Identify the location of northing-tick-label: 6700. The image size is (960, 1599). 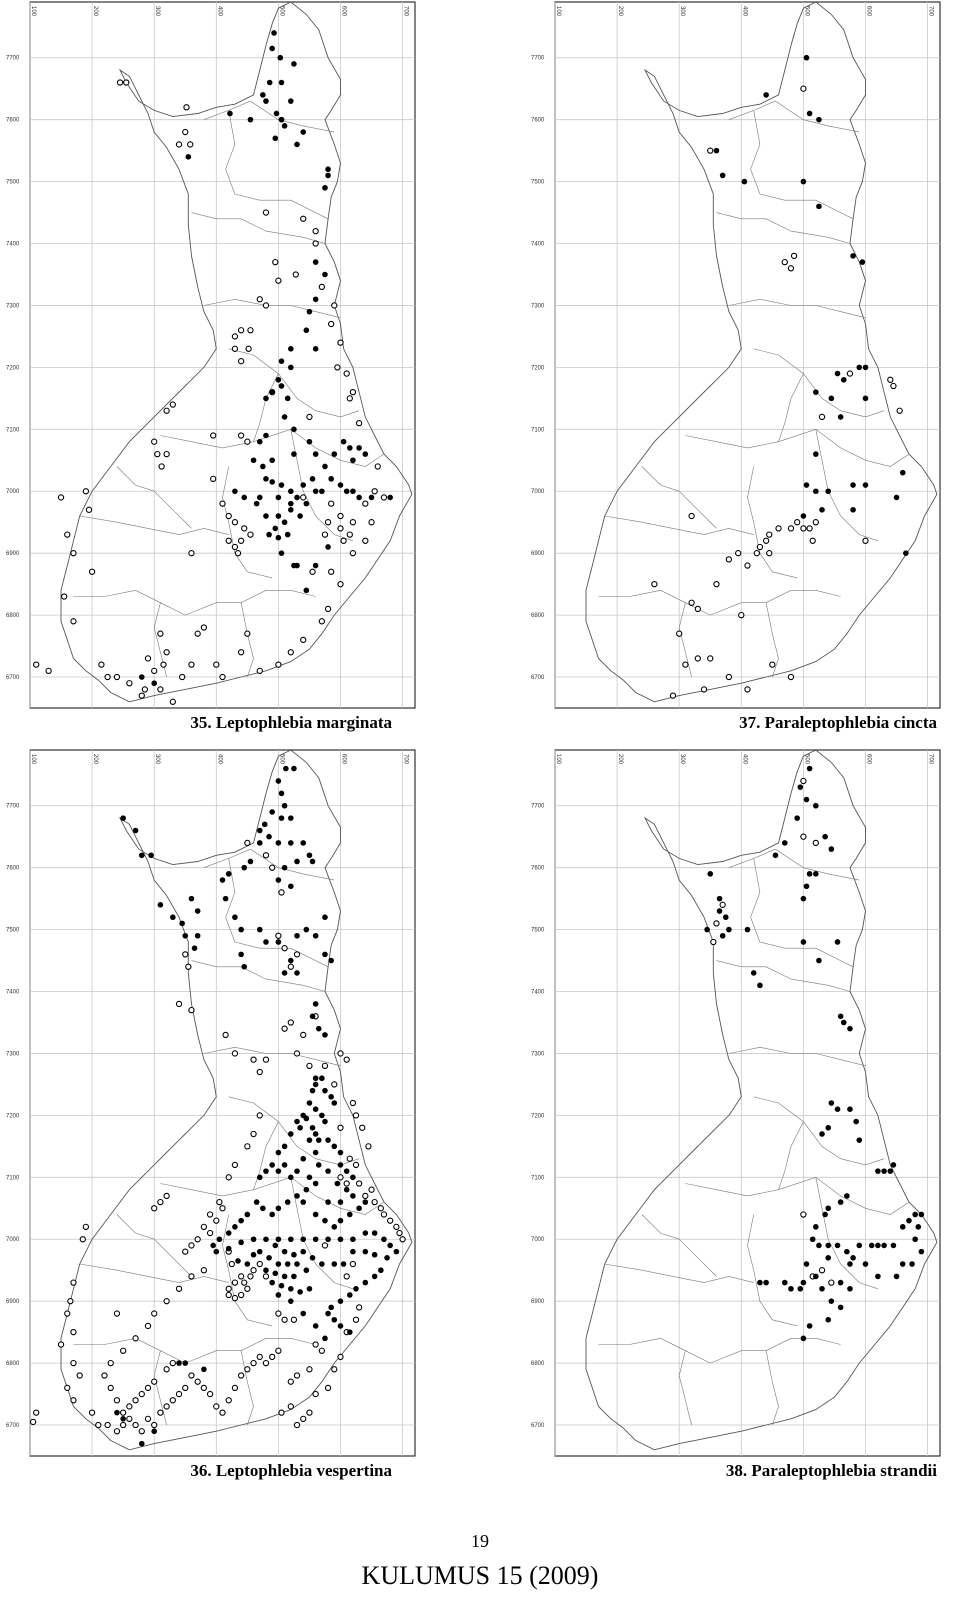
(13, 678).